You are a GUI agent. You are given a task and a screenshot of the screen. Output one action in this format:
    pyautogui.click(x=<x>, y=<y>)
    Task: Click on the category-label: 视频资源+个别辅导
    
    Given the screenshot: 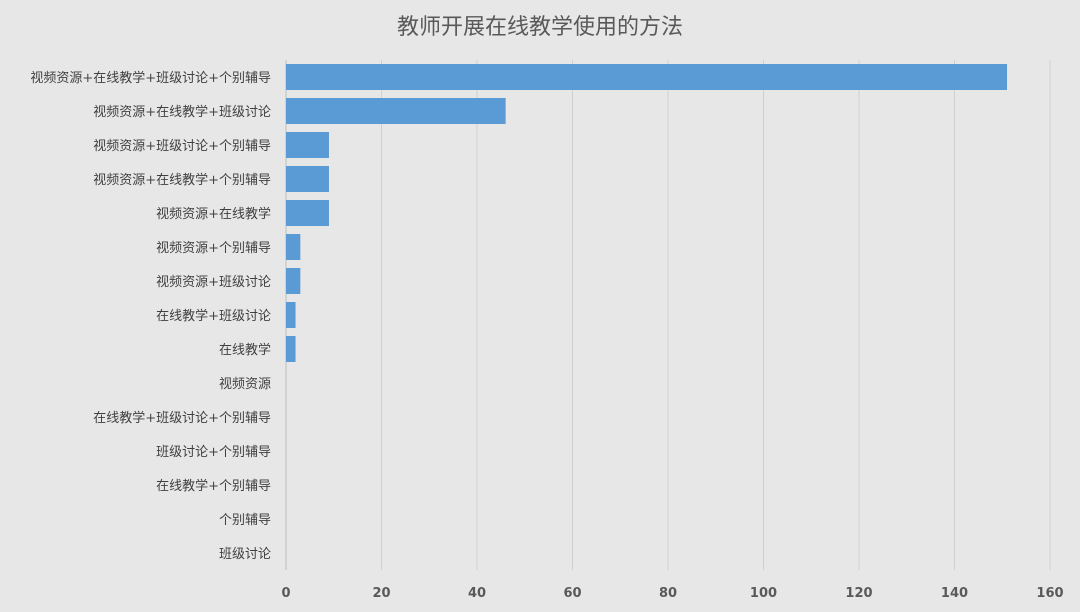 What is the action you would take?
    pyautogui.click(x=213, y=248)
    